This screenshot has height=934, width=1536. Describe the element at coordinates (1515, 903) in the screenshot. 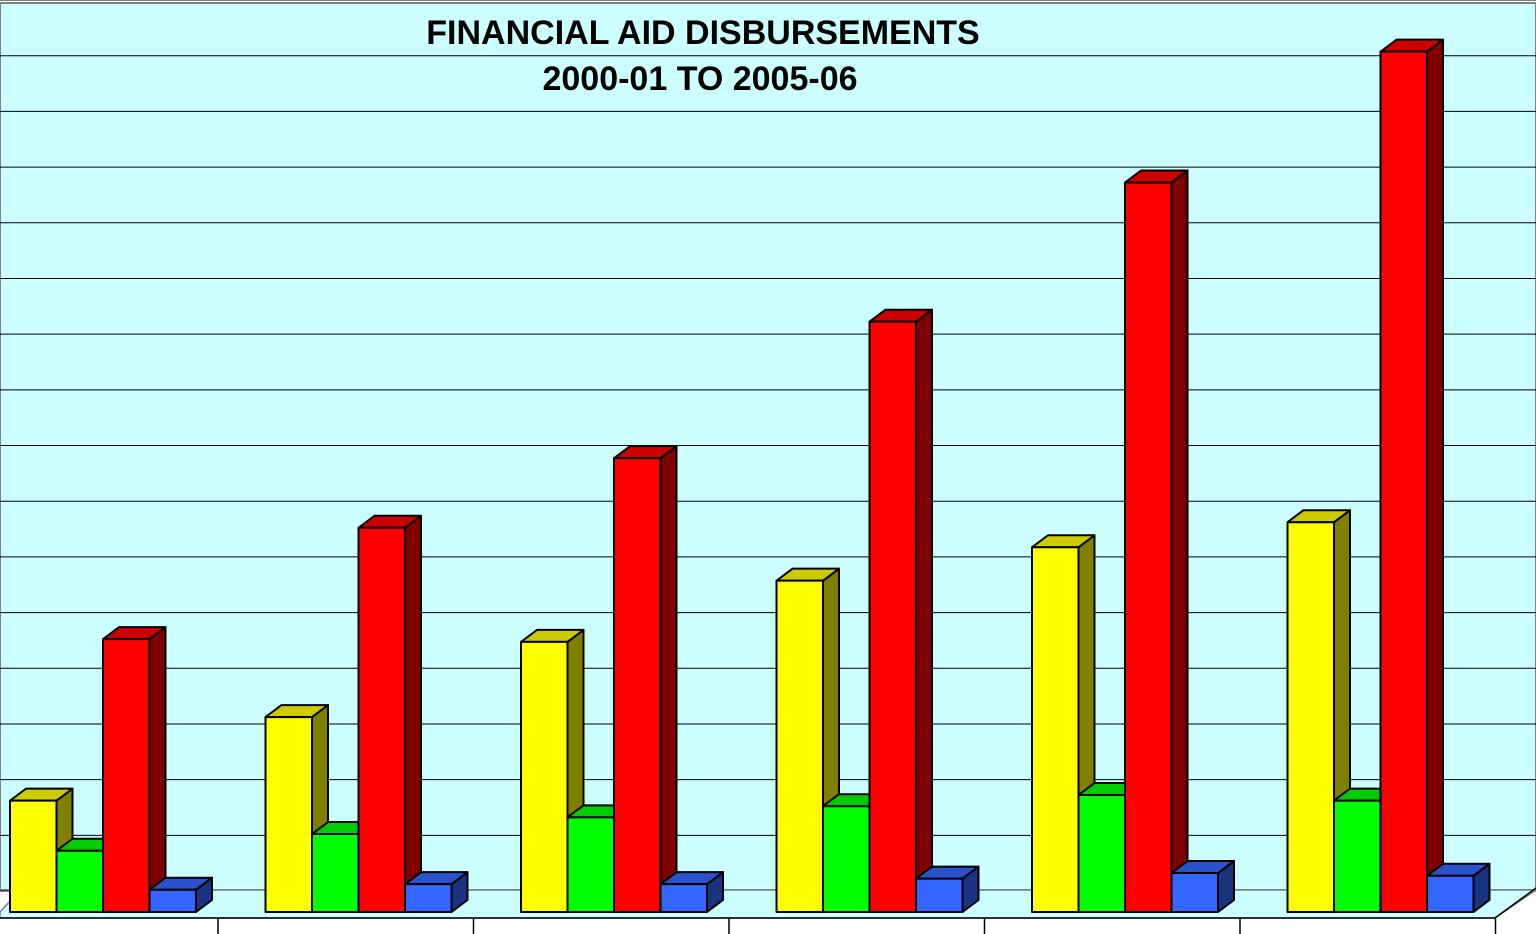

I see `floor-edge` at that location.